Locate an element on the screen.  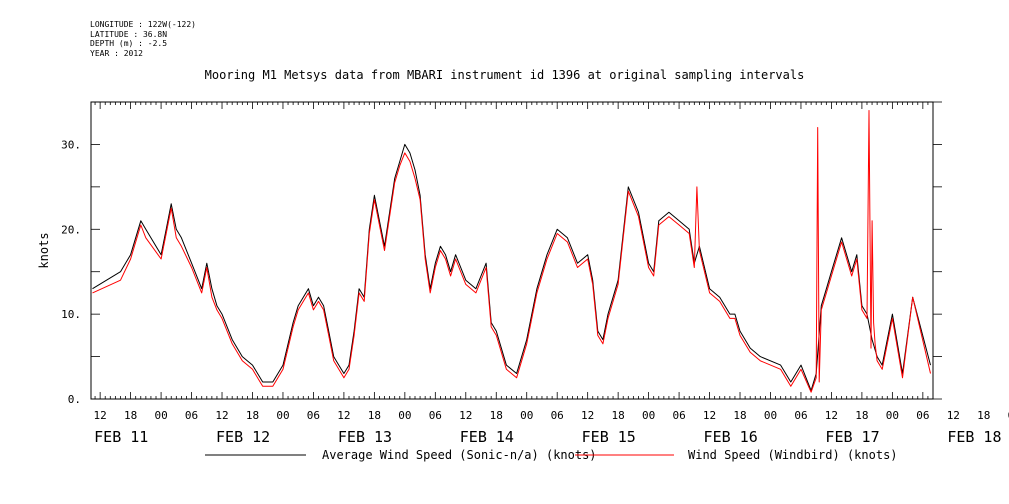
y-tick-label: 0. is located at coordinates (74, 399).